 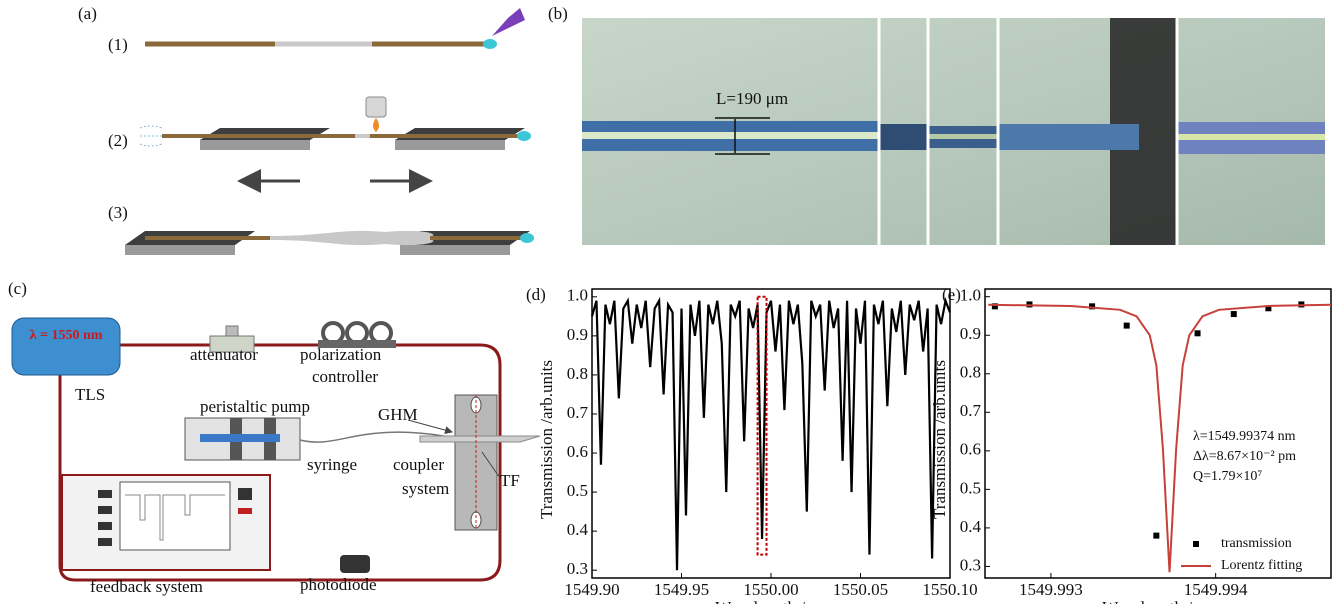 I want to click on x-tick-label: 1549.95, so click(x=681, y=589).